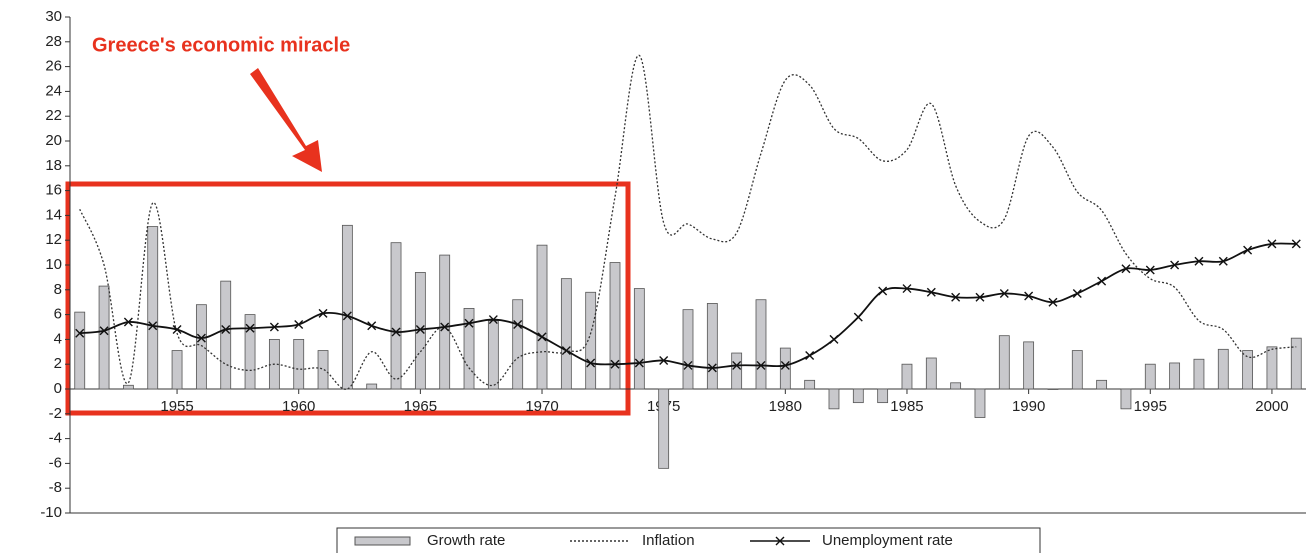  Describe the element at coordinates (1150, 406) in the screenshot. I see `x-tick-label: 1995` at that location.